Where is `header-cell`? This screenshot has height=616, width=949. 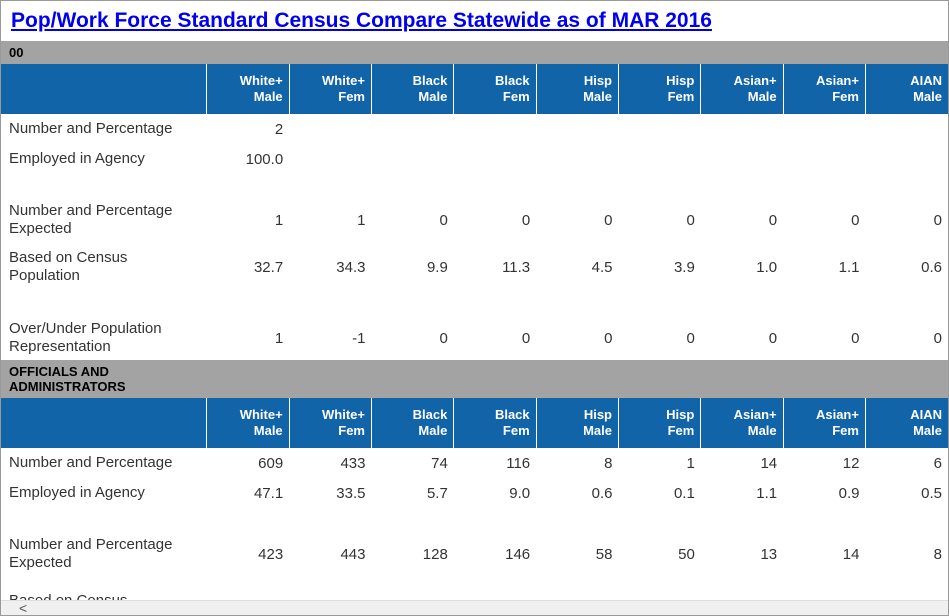
header-cell is located at coordinates (104, 423).